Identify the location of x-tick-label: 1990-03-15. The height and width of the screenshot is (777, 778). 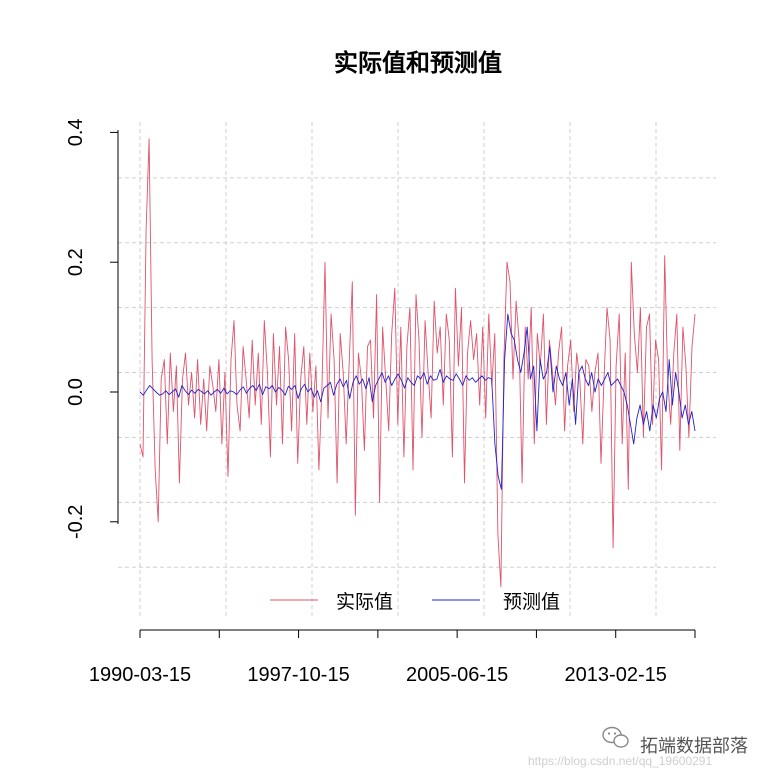
(140, 675).